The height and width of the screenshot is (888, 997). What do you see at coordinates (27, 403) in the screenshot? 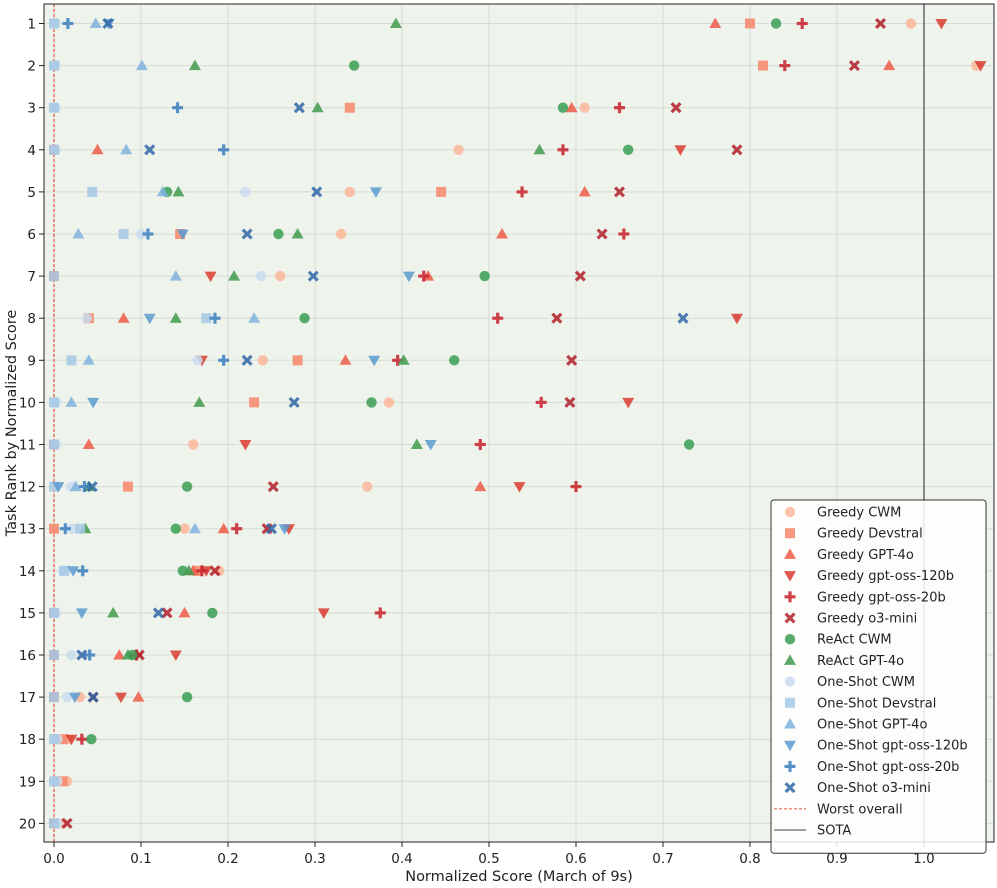
I see `y-tick-label: 10` at bounding box center [27, 403].